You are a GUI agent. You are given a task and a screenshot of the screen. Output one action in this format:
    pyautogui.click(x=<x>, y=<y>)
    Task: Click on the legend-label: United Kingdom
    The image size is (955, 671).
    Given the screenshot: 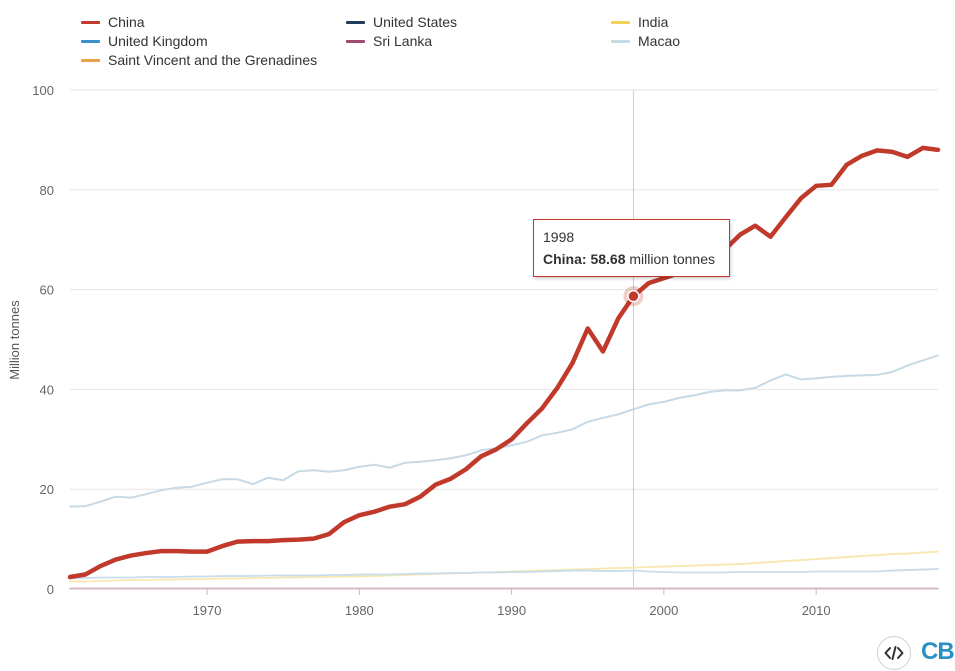 What is the action you would take?
    pyautogui.click(x=158, y=41)
    